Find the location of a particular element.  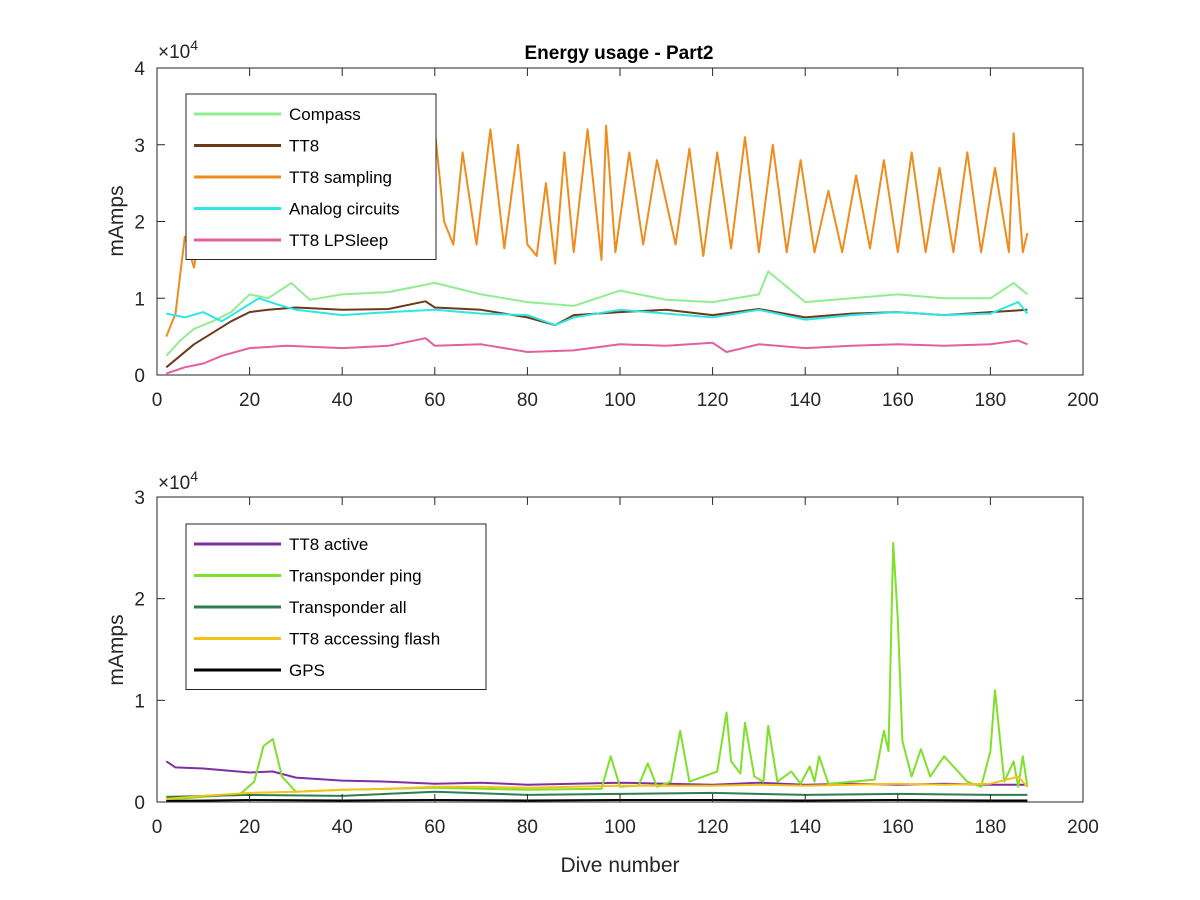

x-axis-label: Dive number is located at coordinates (619, 865).